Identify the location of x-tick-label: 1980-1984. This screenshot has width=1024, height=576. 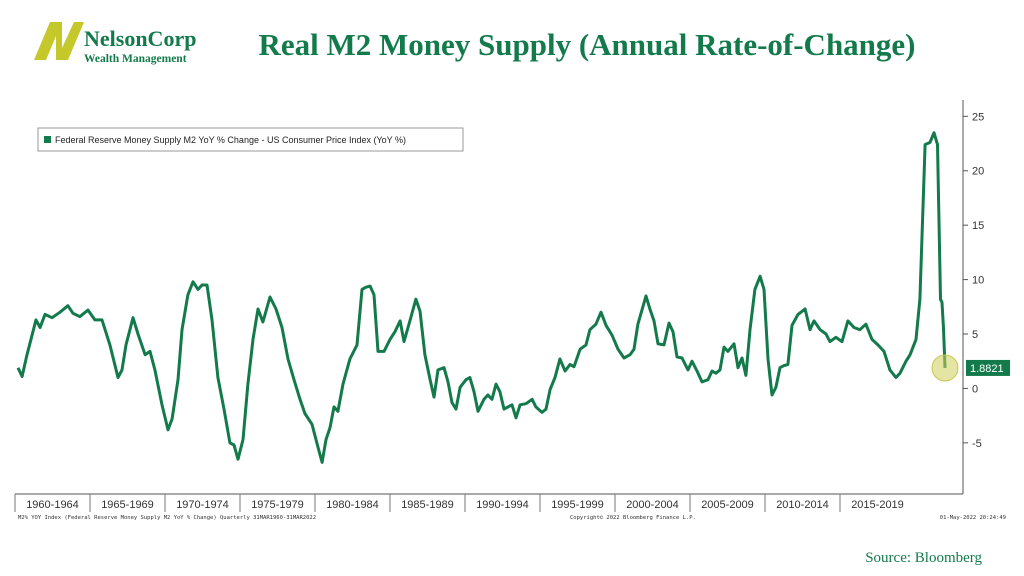
(352, 505).